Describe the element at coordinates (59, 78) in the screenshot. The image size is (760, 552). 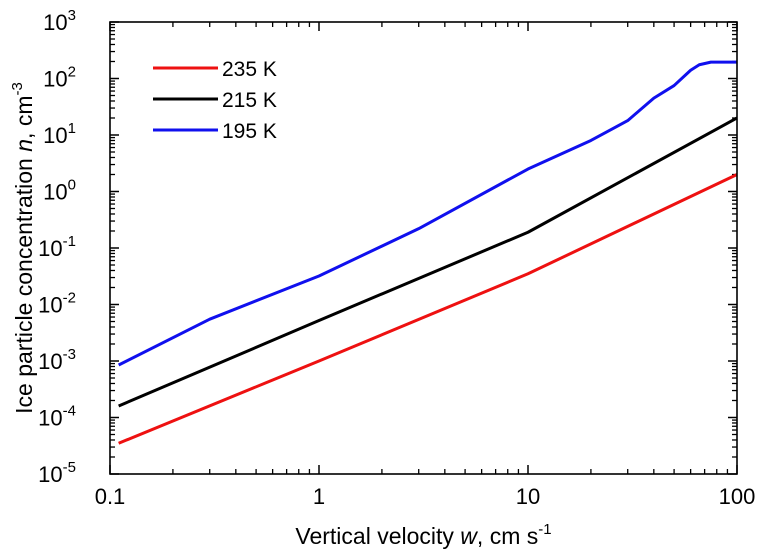
I see `y-tick-label: 10²` at that location.